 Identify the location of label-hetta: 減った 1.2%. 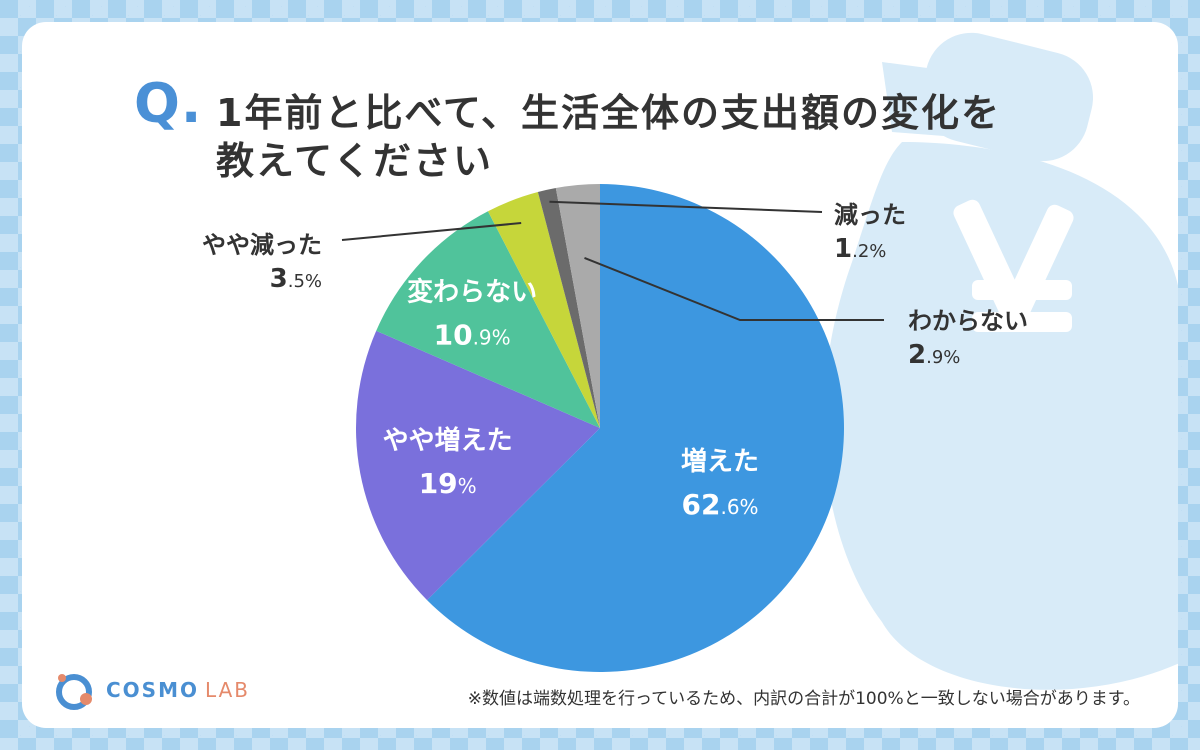
(870, 233).